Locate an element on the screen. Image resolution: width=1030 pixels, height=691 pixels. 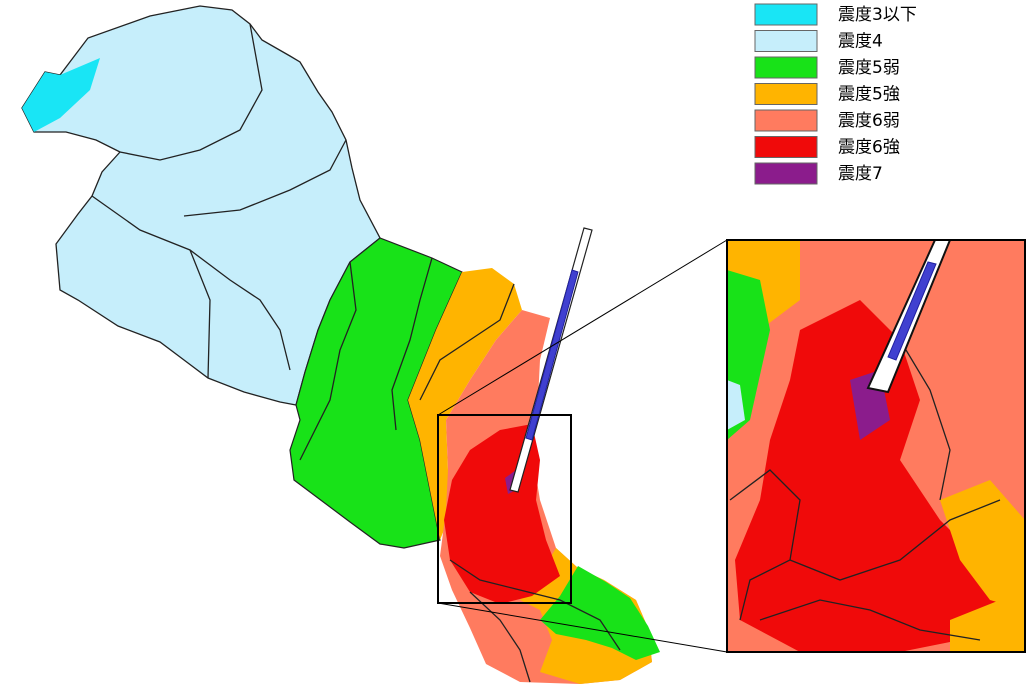
inset-shindo4 is located at coordinates (736, 405).